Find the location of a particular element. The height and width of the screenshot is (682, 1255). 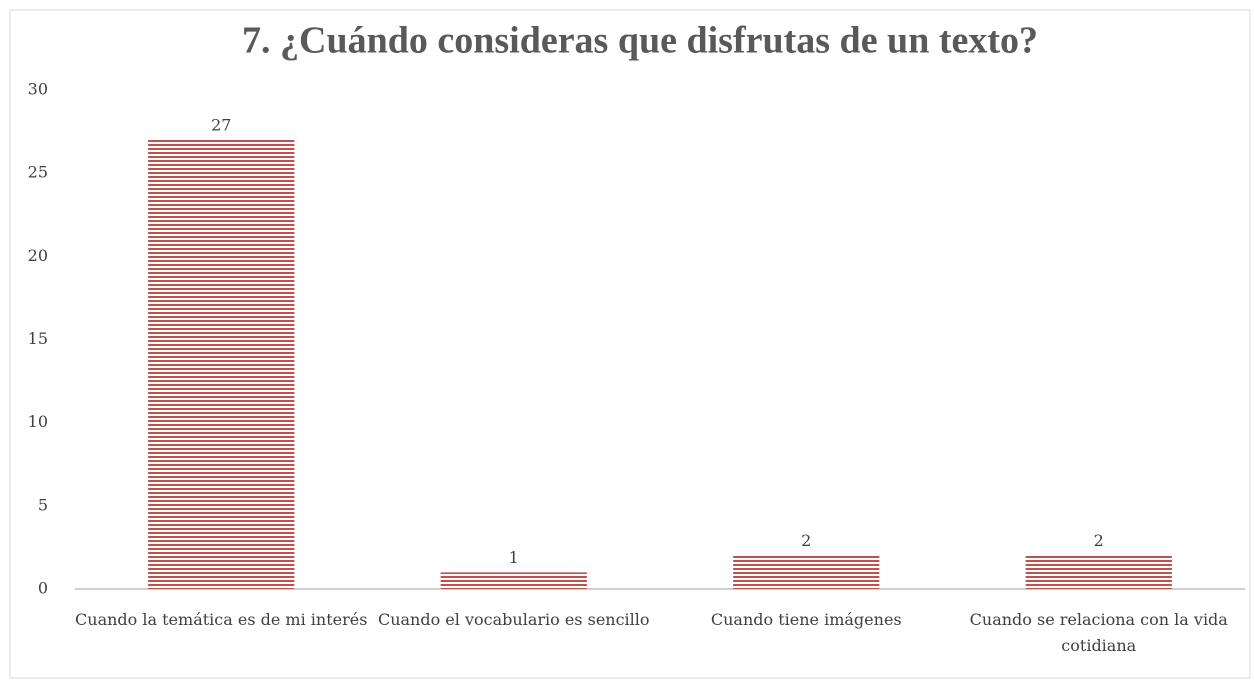

y-tick-label: 20 is located at coordinates (38, 255).